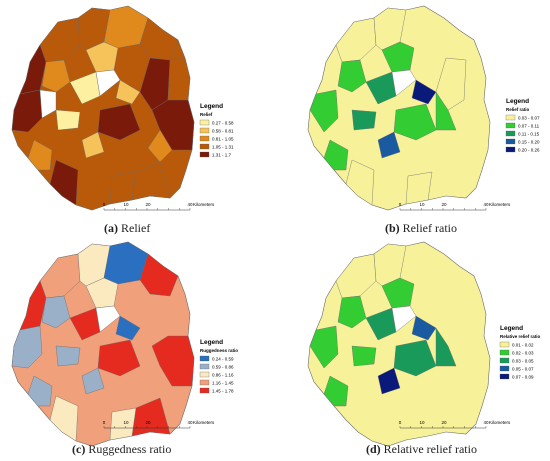 The width and height of the screenshot is (550, 461). What do you see at coordinates (206, 114) in the screenshot?
I see `legend-subtitle: Relief` at bounding box center [206, 114].